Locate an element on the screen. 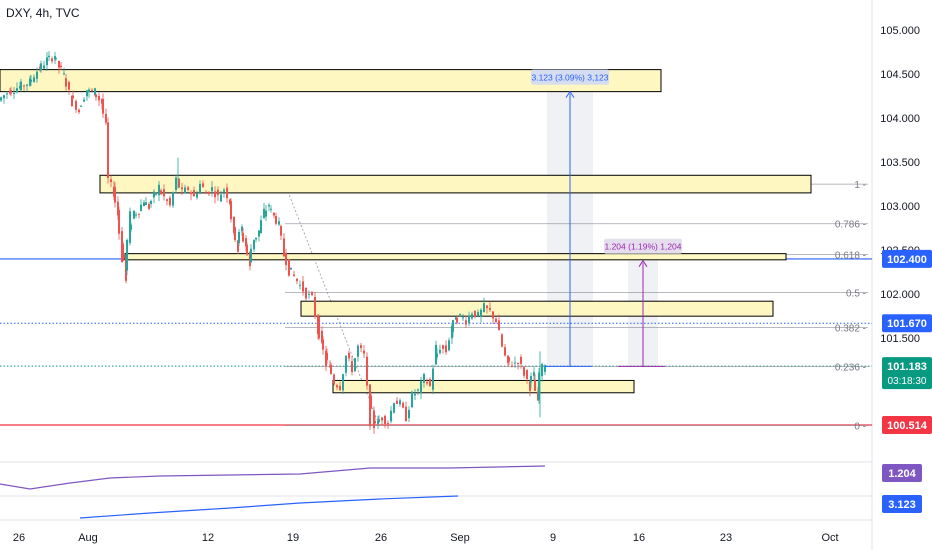  price-badge-1-bg is located at coordinates (907, 323).